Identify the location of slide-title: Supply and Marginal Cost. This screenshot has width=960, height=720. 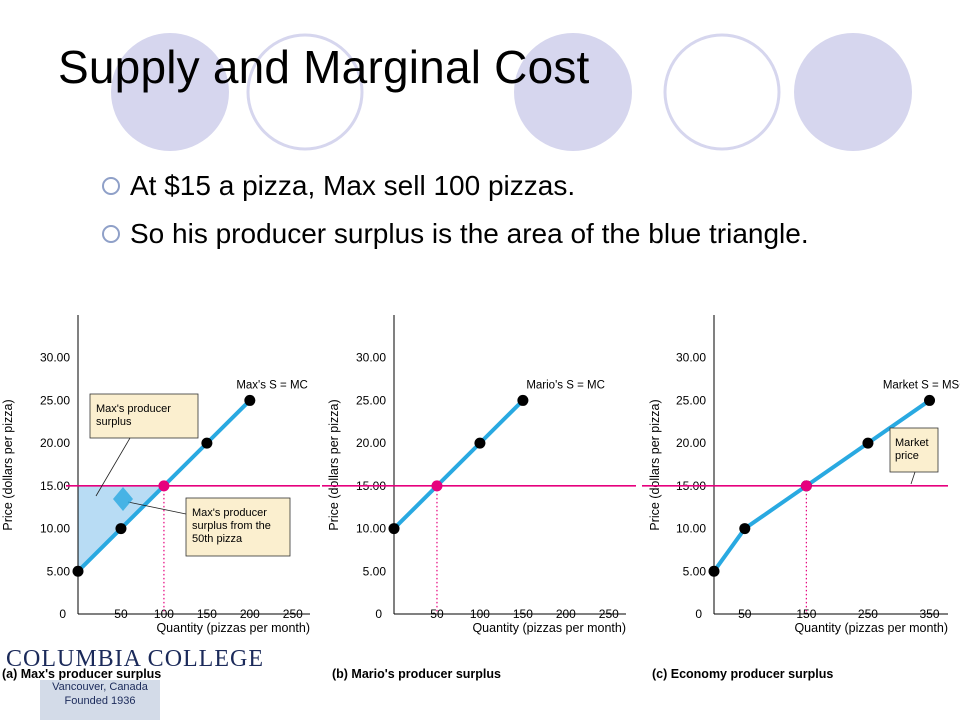
(324, 67).